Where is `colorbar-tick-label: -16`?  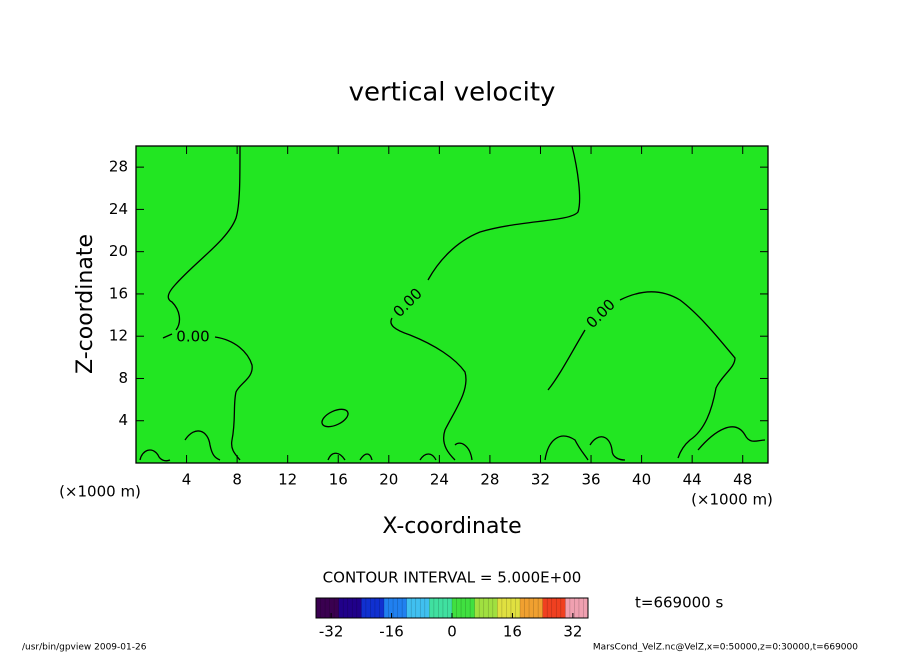 colorbar-tick-label: -16 is located at coordinates (391, 632).